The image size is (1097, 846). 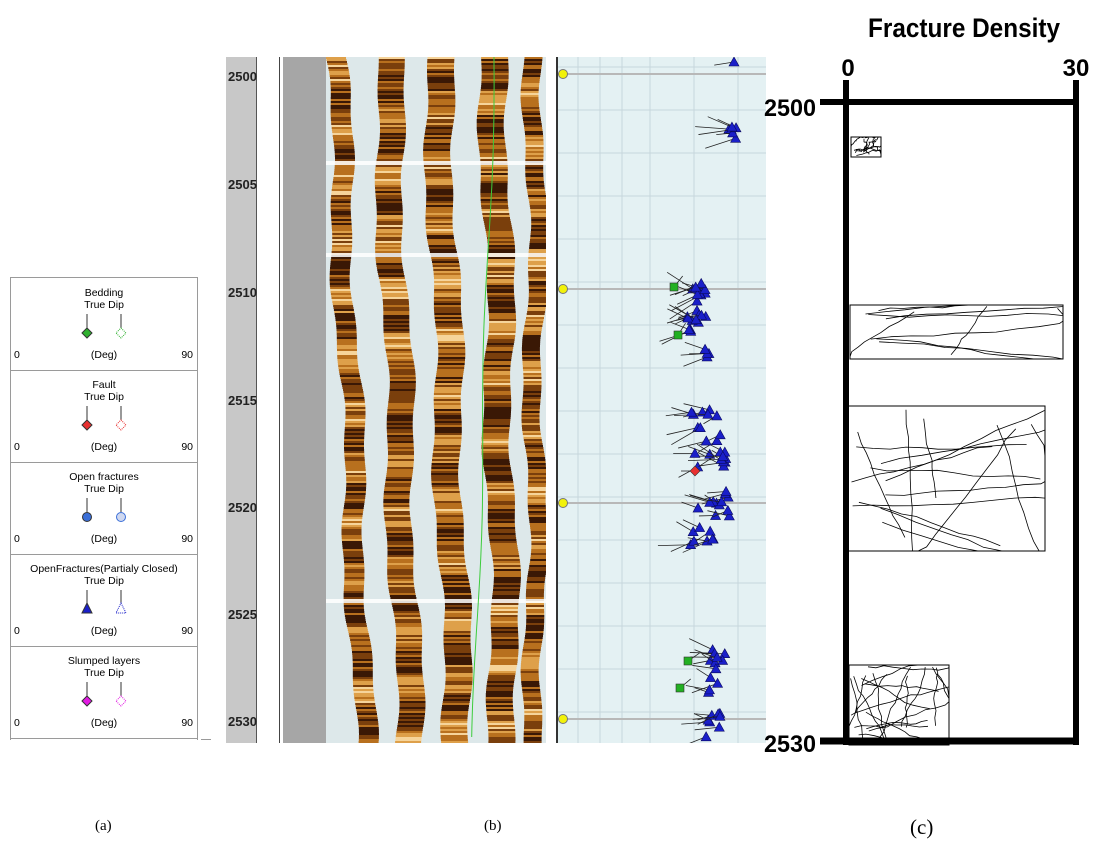 What do you see at coordinates (242, 292) in the screenshot?
I see `depth-label: 2510` at bounding box center [242, 292].